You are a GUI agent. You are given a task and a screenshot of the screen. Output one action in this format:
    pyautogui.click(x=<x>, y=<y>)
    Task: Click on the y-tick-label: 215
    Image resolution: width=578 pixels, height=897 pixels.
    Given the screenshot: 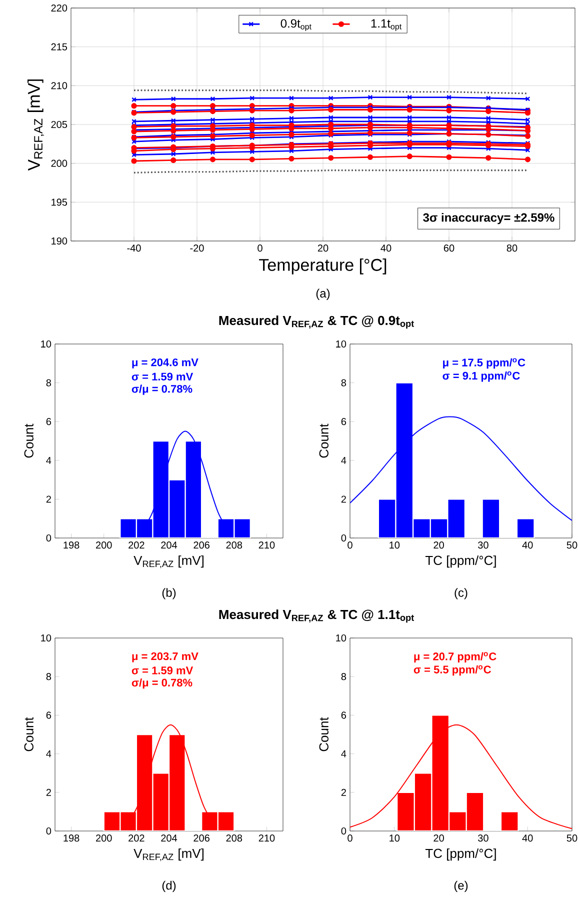 What is the action you would take?
    pyautogui.click(x=59, y=46)
    